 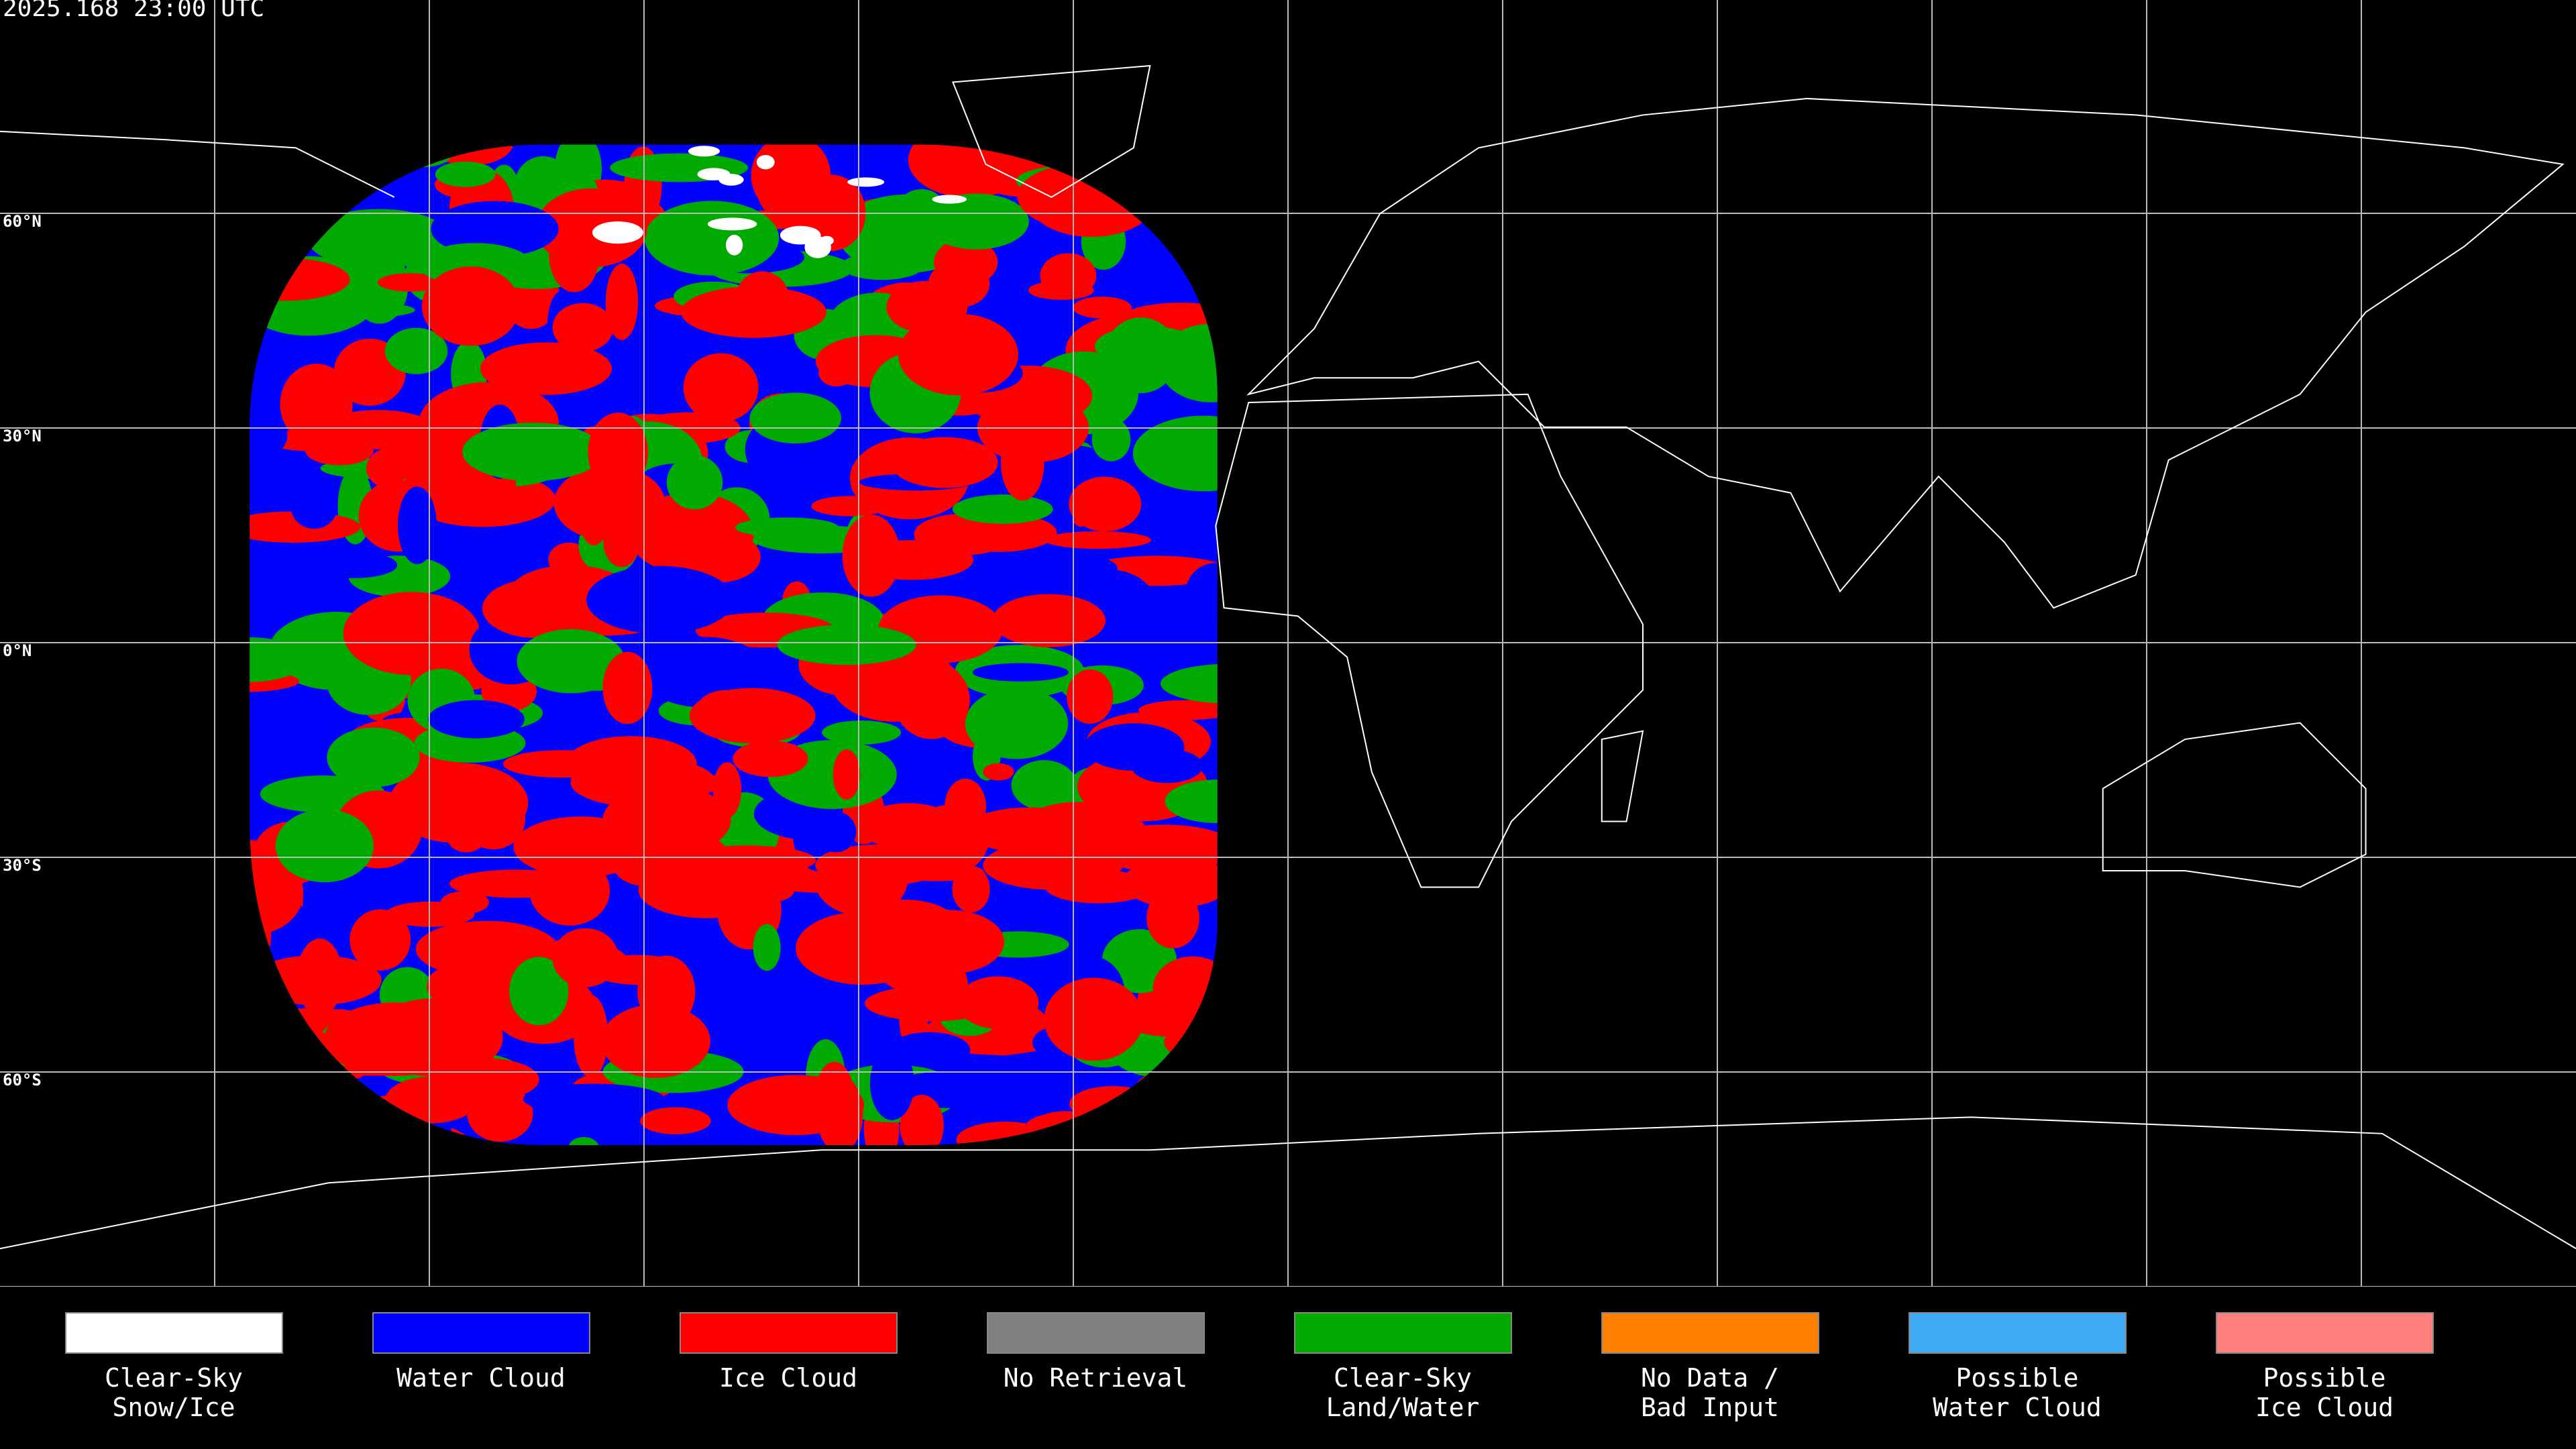 I want to click on timestamp: 2025.168 23:00 UTC, so click(x=133, y=11).